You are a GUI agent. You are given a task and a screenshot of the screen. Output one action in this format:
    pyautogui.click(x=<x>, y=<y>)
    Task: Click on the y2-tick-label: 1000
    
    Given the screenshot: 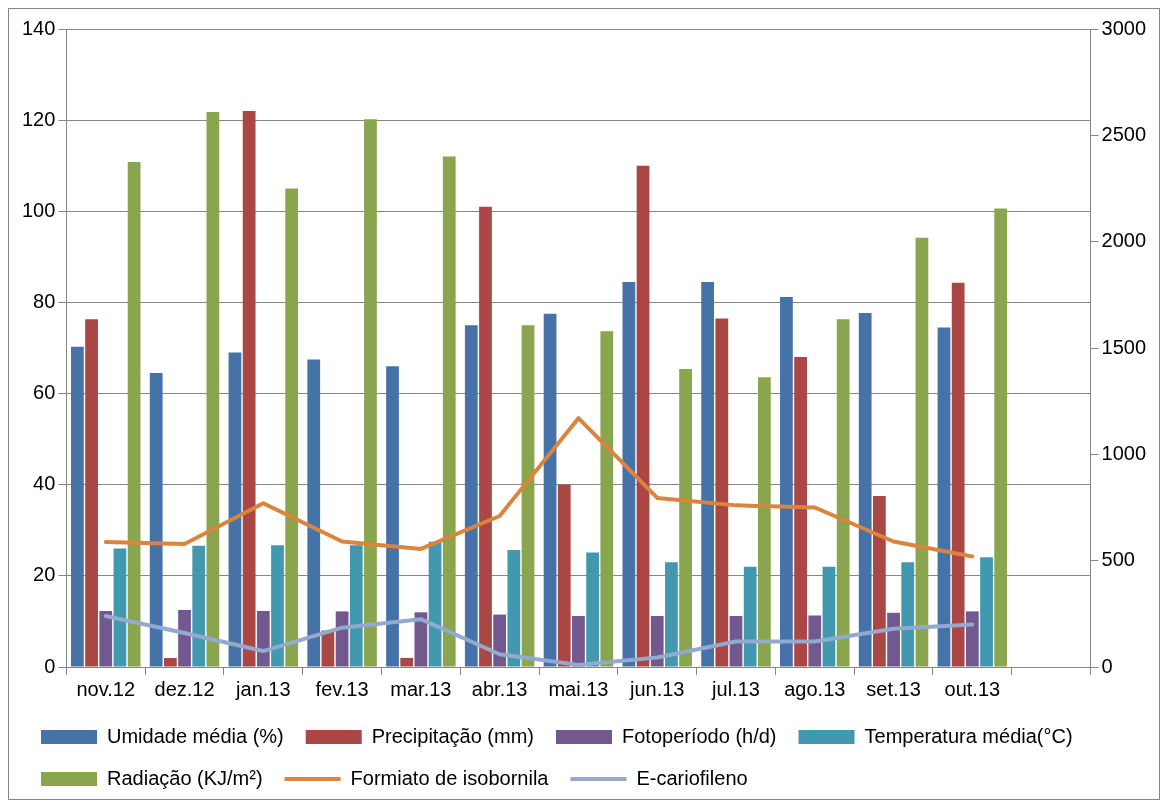 What is the action you would take?
    pyautogui.click(x=1124, y=452)
    